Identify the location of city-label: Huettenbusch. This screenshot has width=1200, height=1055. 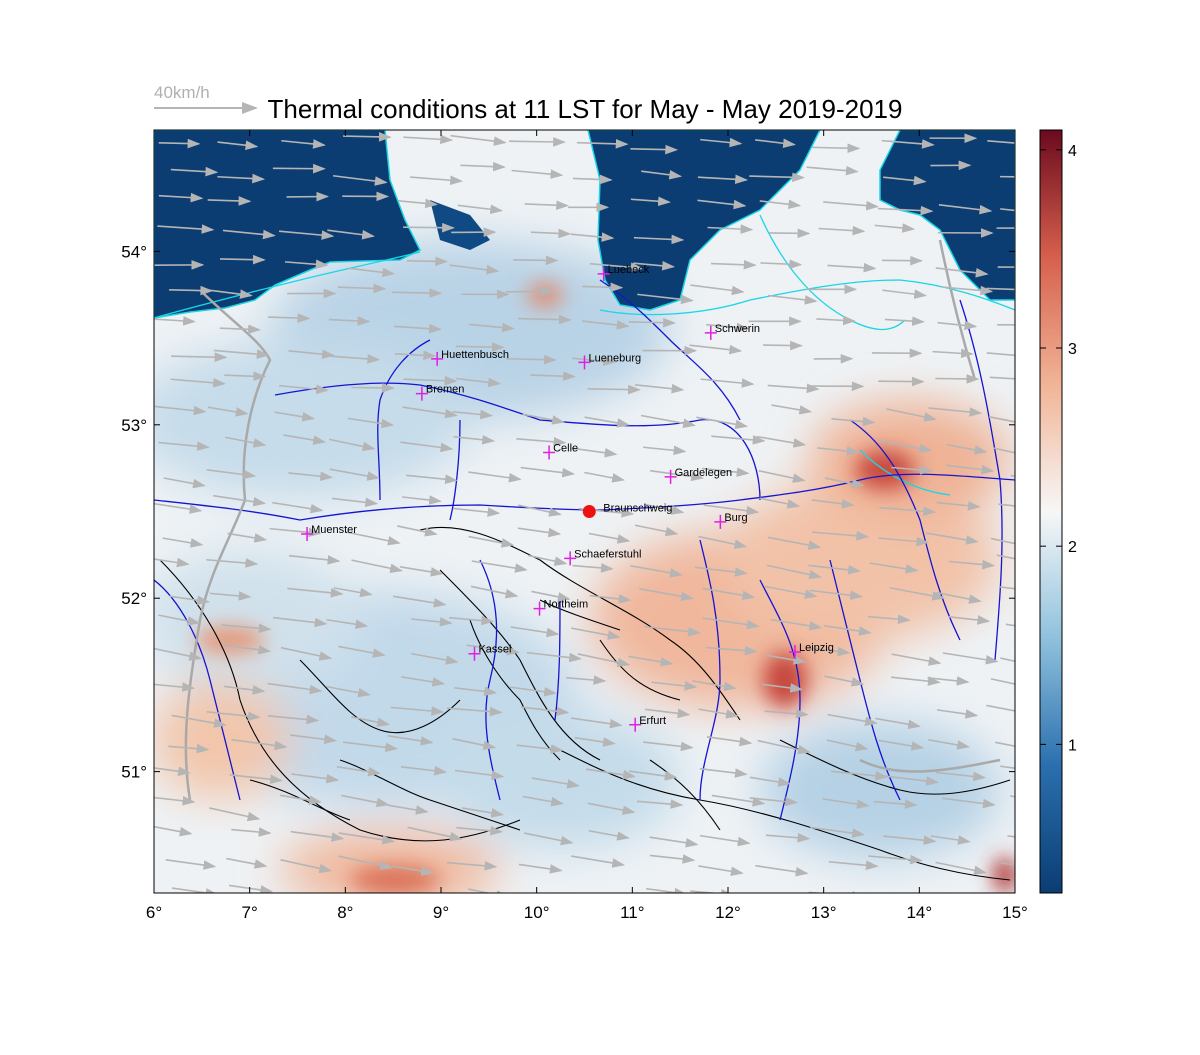
(475, 355).